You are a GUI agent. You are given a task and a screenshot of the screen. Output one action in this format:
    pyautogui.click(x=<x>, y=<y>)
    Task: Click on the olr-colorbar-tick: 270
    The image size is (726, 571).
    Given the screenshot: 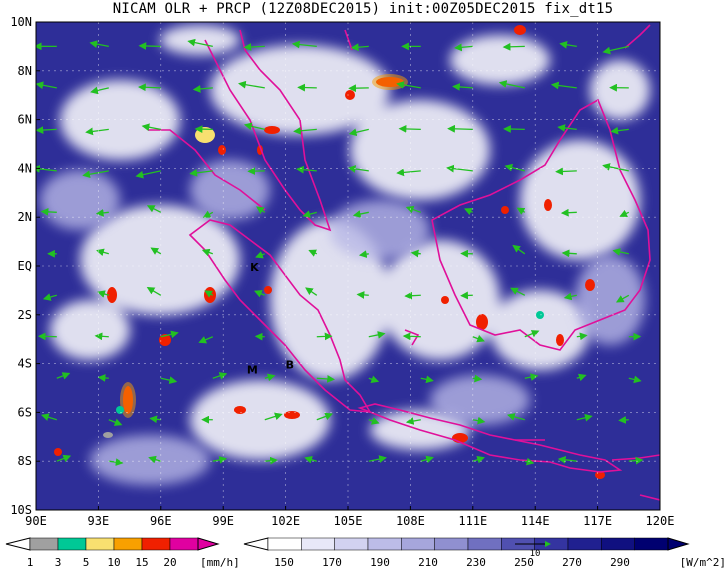 What is the action you would take?
    pyautogui.click(x=572, y=562)
    